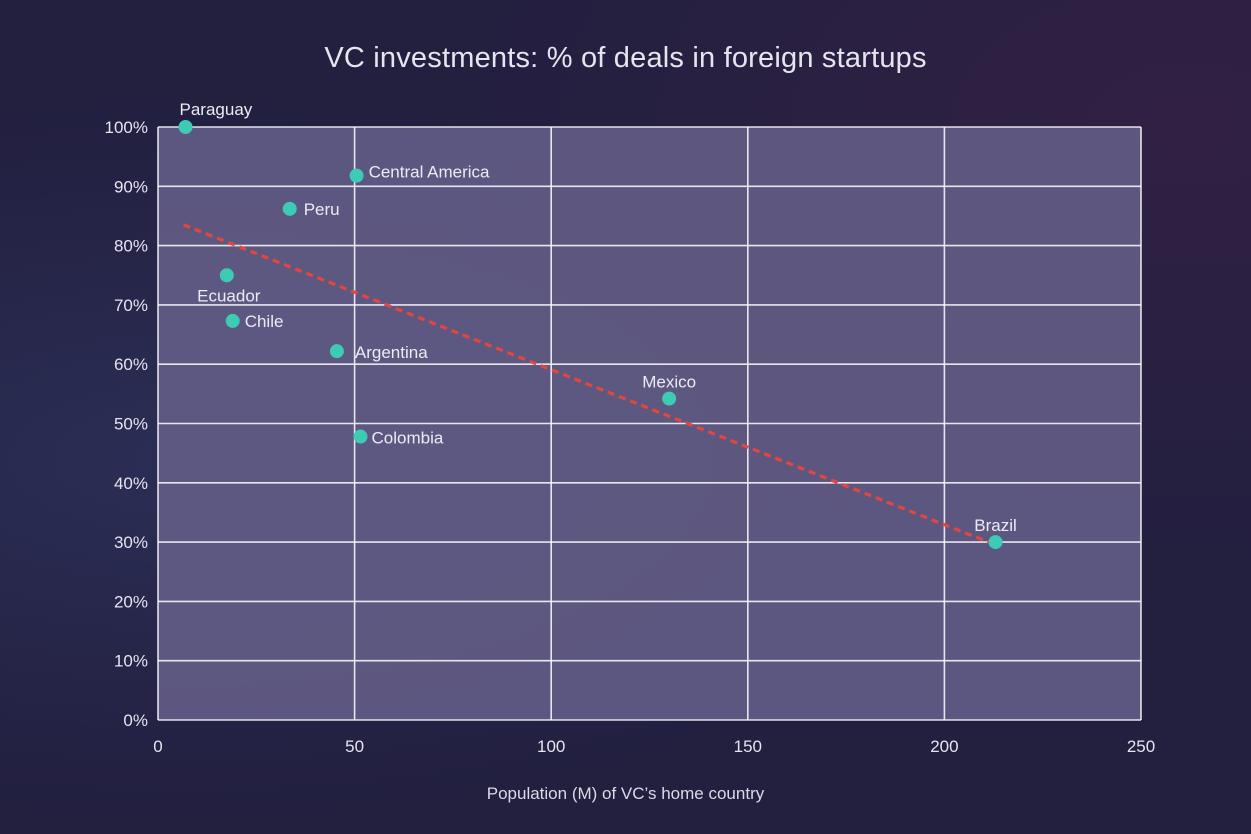  What do you see at coordinates (551, 746) in the screenshot?
I see `x-tick-label: 100` at bounding box center [551, 746].